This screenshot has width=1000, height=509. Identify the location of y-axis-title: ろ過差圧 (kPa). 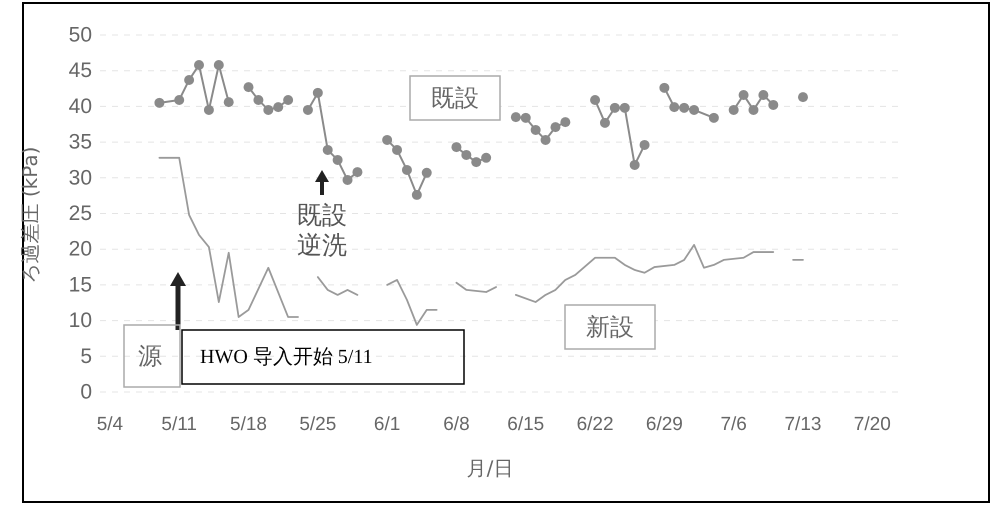
(30, 215).